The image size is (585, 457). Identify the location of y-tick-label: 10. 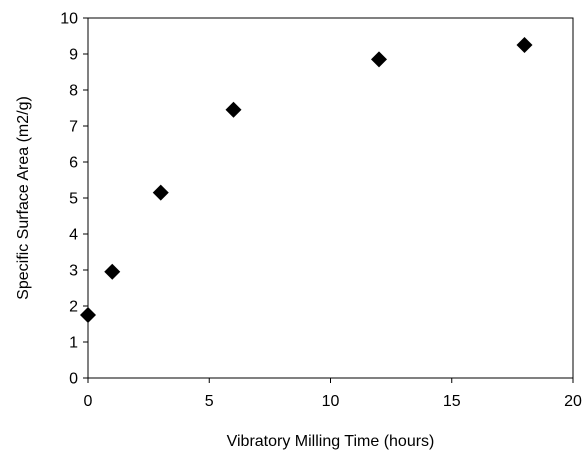
(69, 19).